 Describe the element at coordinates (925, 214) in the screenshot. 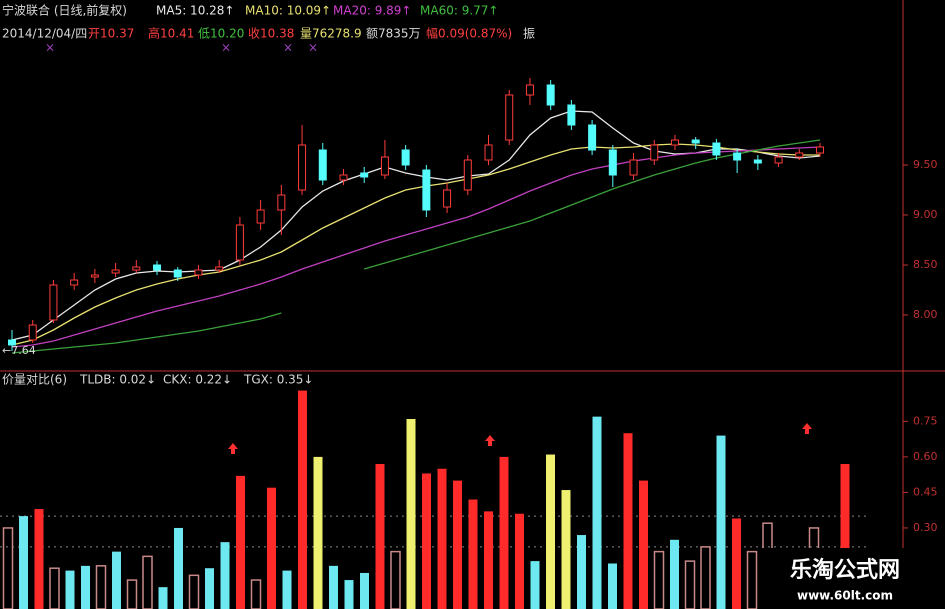

I see `y-tick-label: 9.00` at that location.